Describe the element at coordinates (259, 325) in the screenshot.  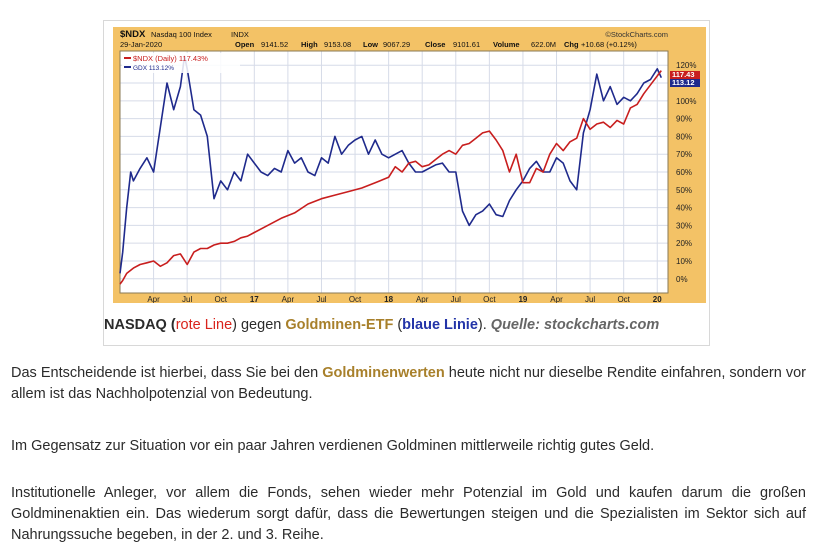
I see `caption-part-2: ) gegen` at that location.